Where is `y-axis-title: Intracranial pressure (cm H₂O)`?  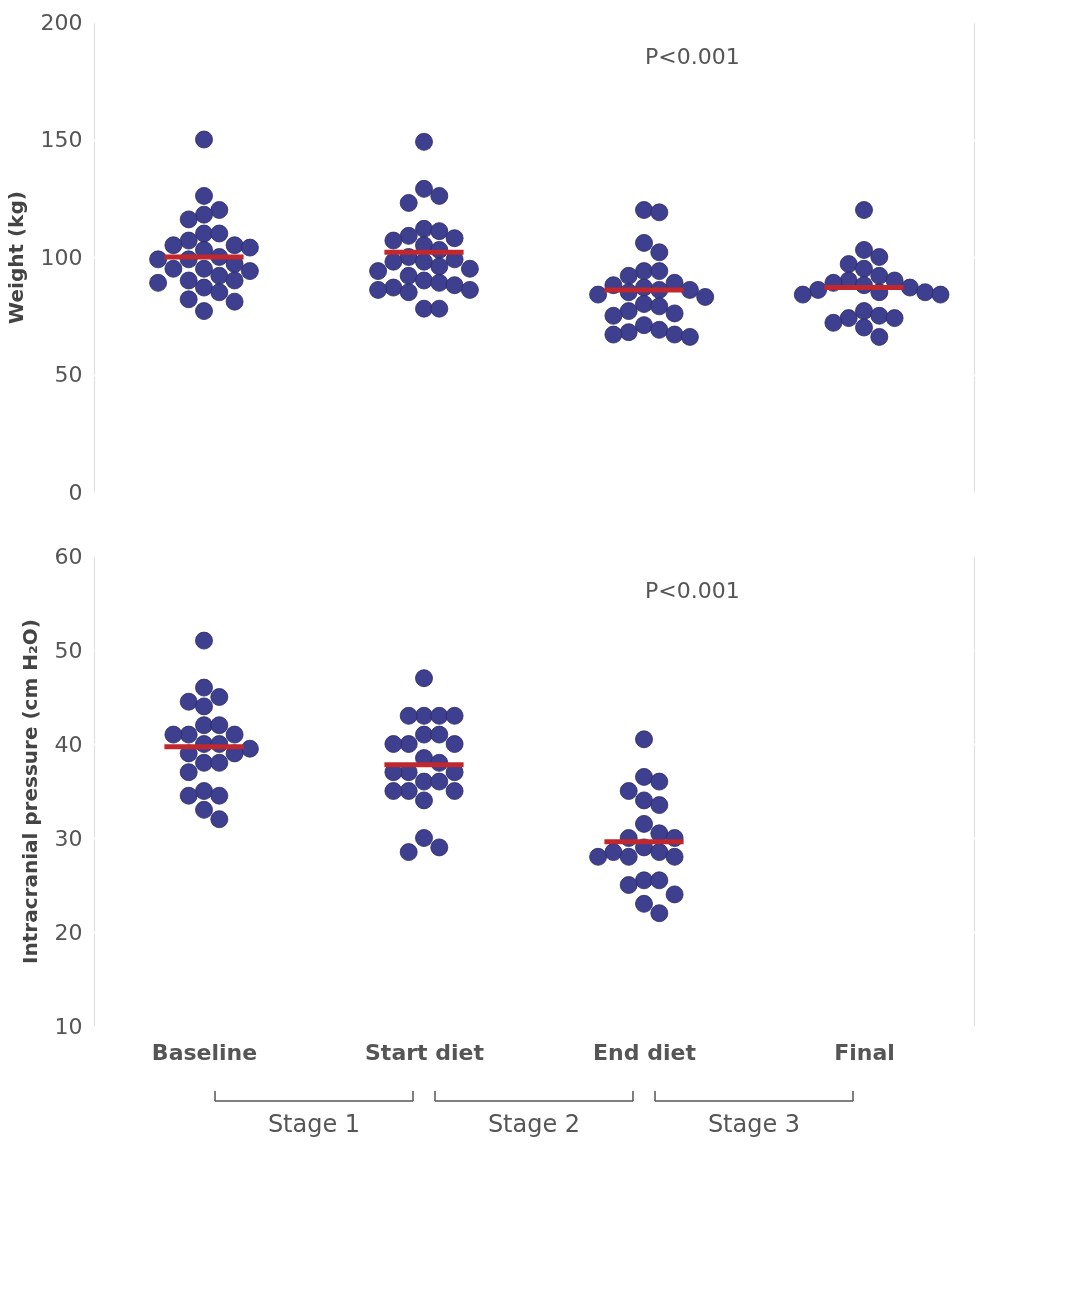
y-axis-title: Intracranial pressure (cm H₂O) is located at coordinates (29, 791).